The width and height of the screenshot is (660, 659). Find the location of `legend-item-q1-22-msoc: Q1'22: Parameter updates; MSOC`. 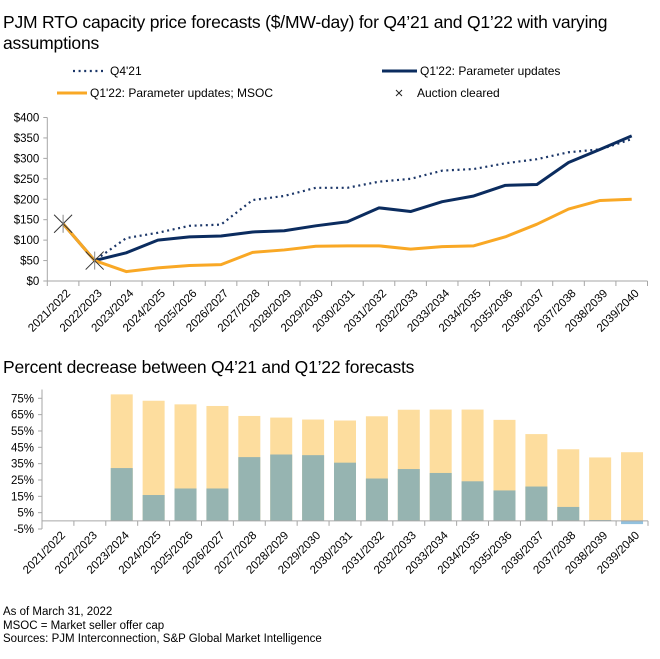

legend-item-q1-22-msoc: Q1'22: Parameter updates; MSOC is located at coordinates (165, 93).